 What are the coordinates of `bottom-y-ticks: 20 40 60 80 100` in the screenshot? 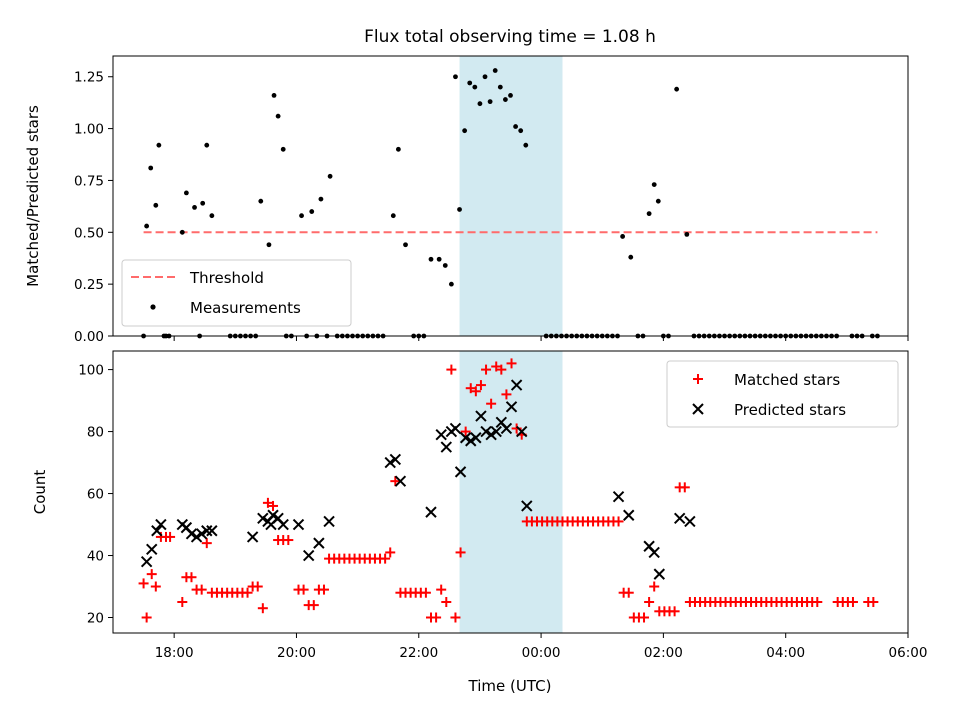 It's located at (95, 495).